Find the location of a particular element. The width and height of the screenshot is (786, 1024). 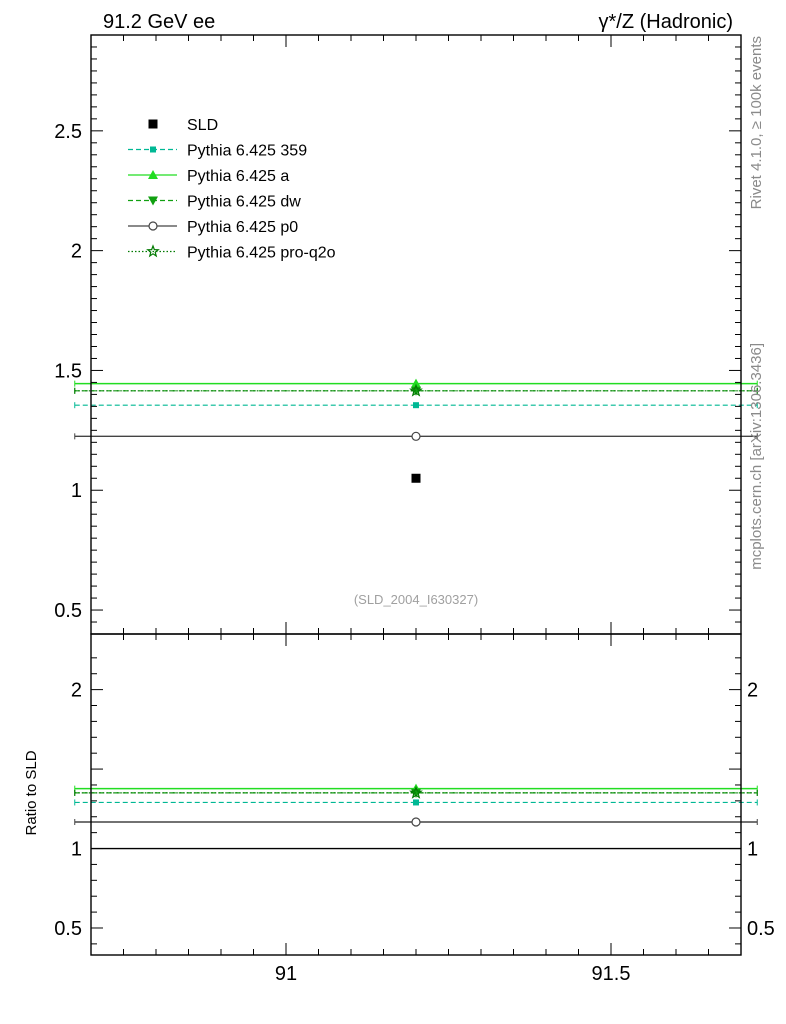

analysis-id-watermark: (SLD_2004_I630327) is located at coordinates (416, 599).